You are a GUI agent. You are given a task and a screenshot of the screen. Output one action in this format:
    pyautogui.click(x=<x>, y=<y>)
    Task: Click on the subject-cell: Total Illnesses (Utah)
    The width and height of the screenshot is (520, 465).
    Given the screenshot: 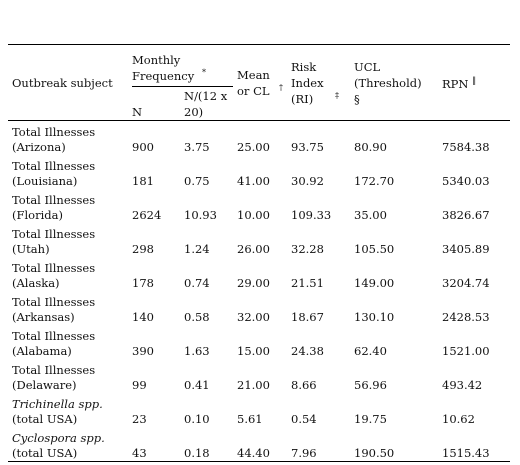 What is the action you would take?
    pyautogui.click(x=68, y=240)
    